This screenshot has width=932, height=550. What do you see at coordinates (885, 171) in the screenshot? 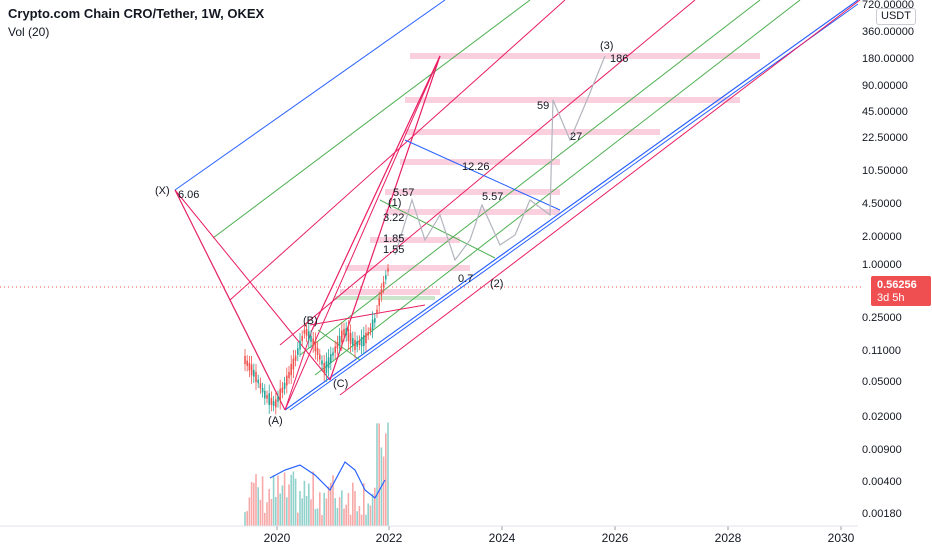
I see `y-tick-label: 10.50000` at bounding box center [885, 171].